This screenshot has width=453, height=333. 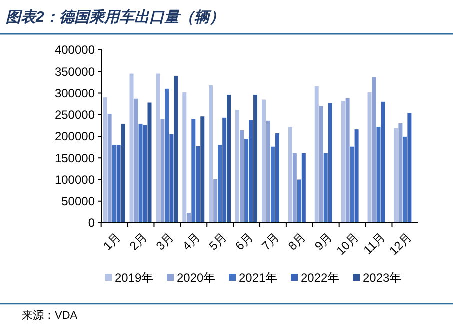 I want to click on y-tick-label: 100000, so click(x=75, y=179).